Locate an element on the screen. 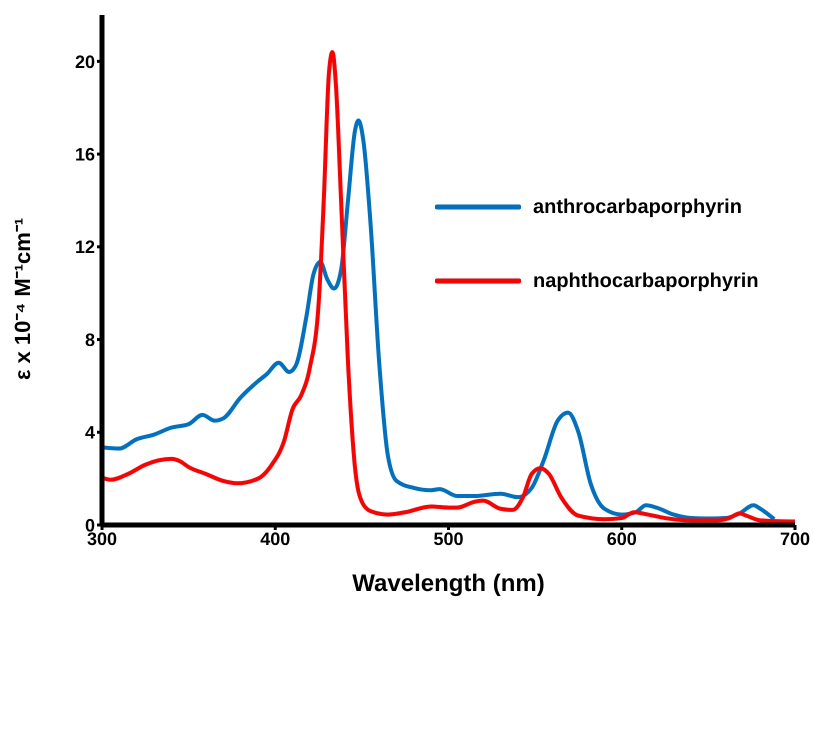 The height and width of the screenshot is (739, 813). y-tick-label: 20 is located at coordinates (84, 62).